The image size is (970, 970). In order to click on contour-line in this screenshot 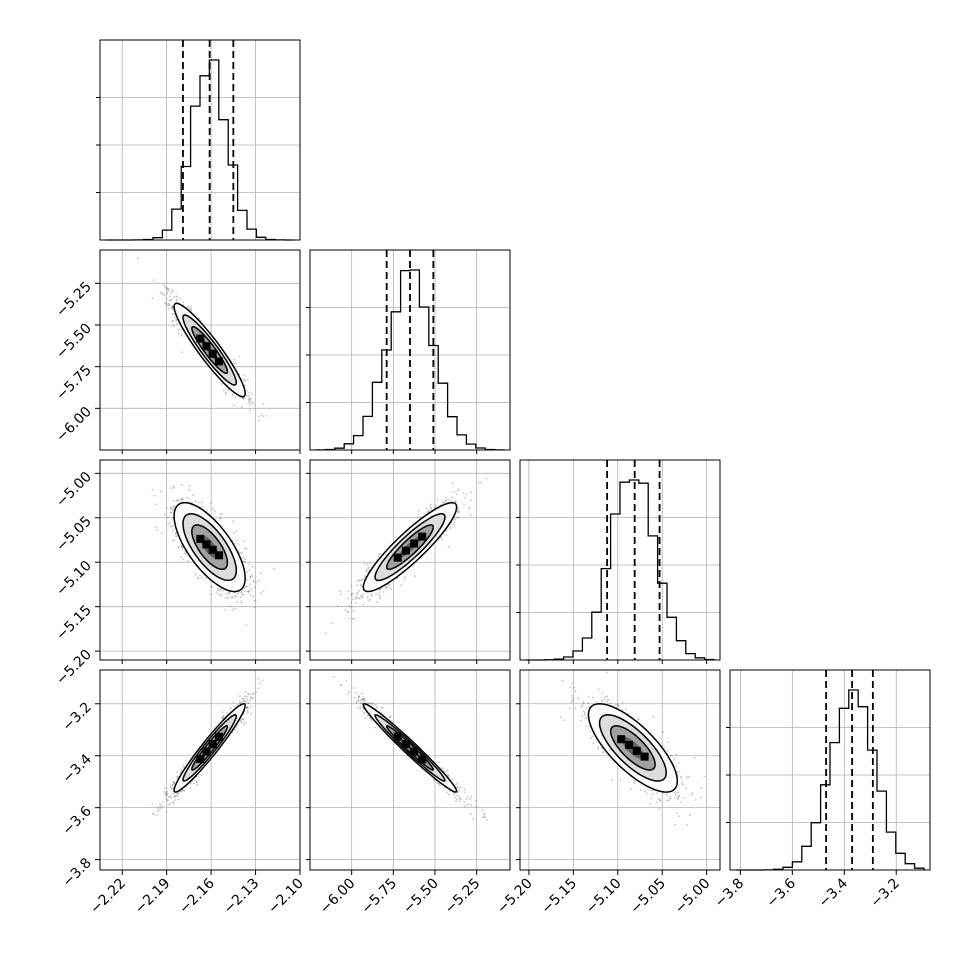, I will do `click(210, 748)`.